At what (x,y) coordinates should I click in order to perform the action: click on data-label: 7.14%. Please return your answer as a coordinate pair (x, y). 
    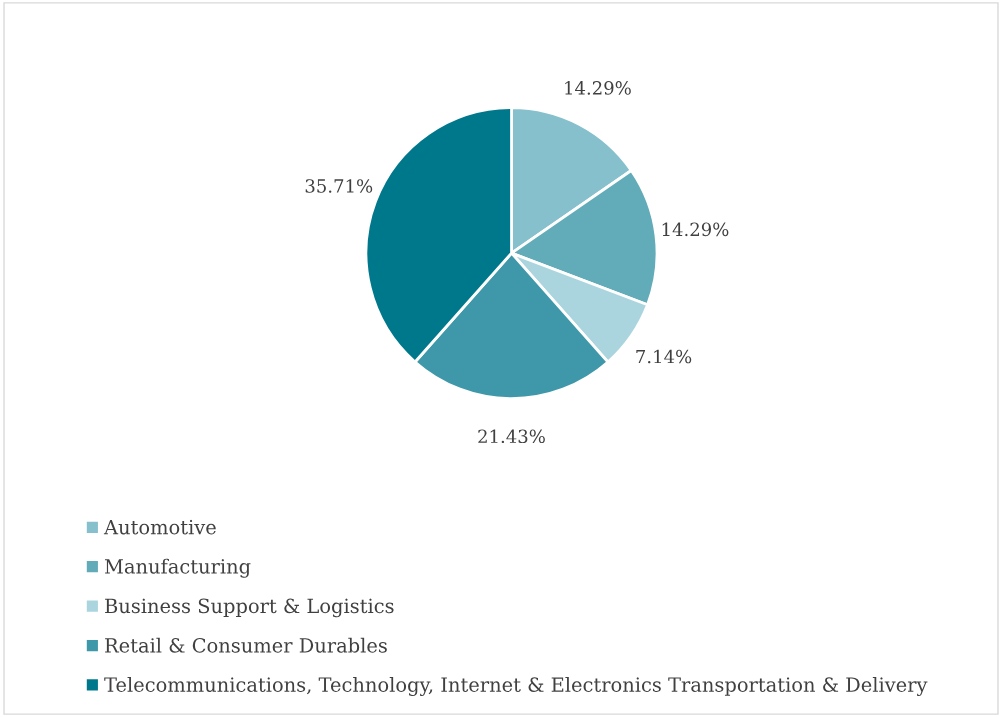
    Looking at the image, I should click on (664, 356).